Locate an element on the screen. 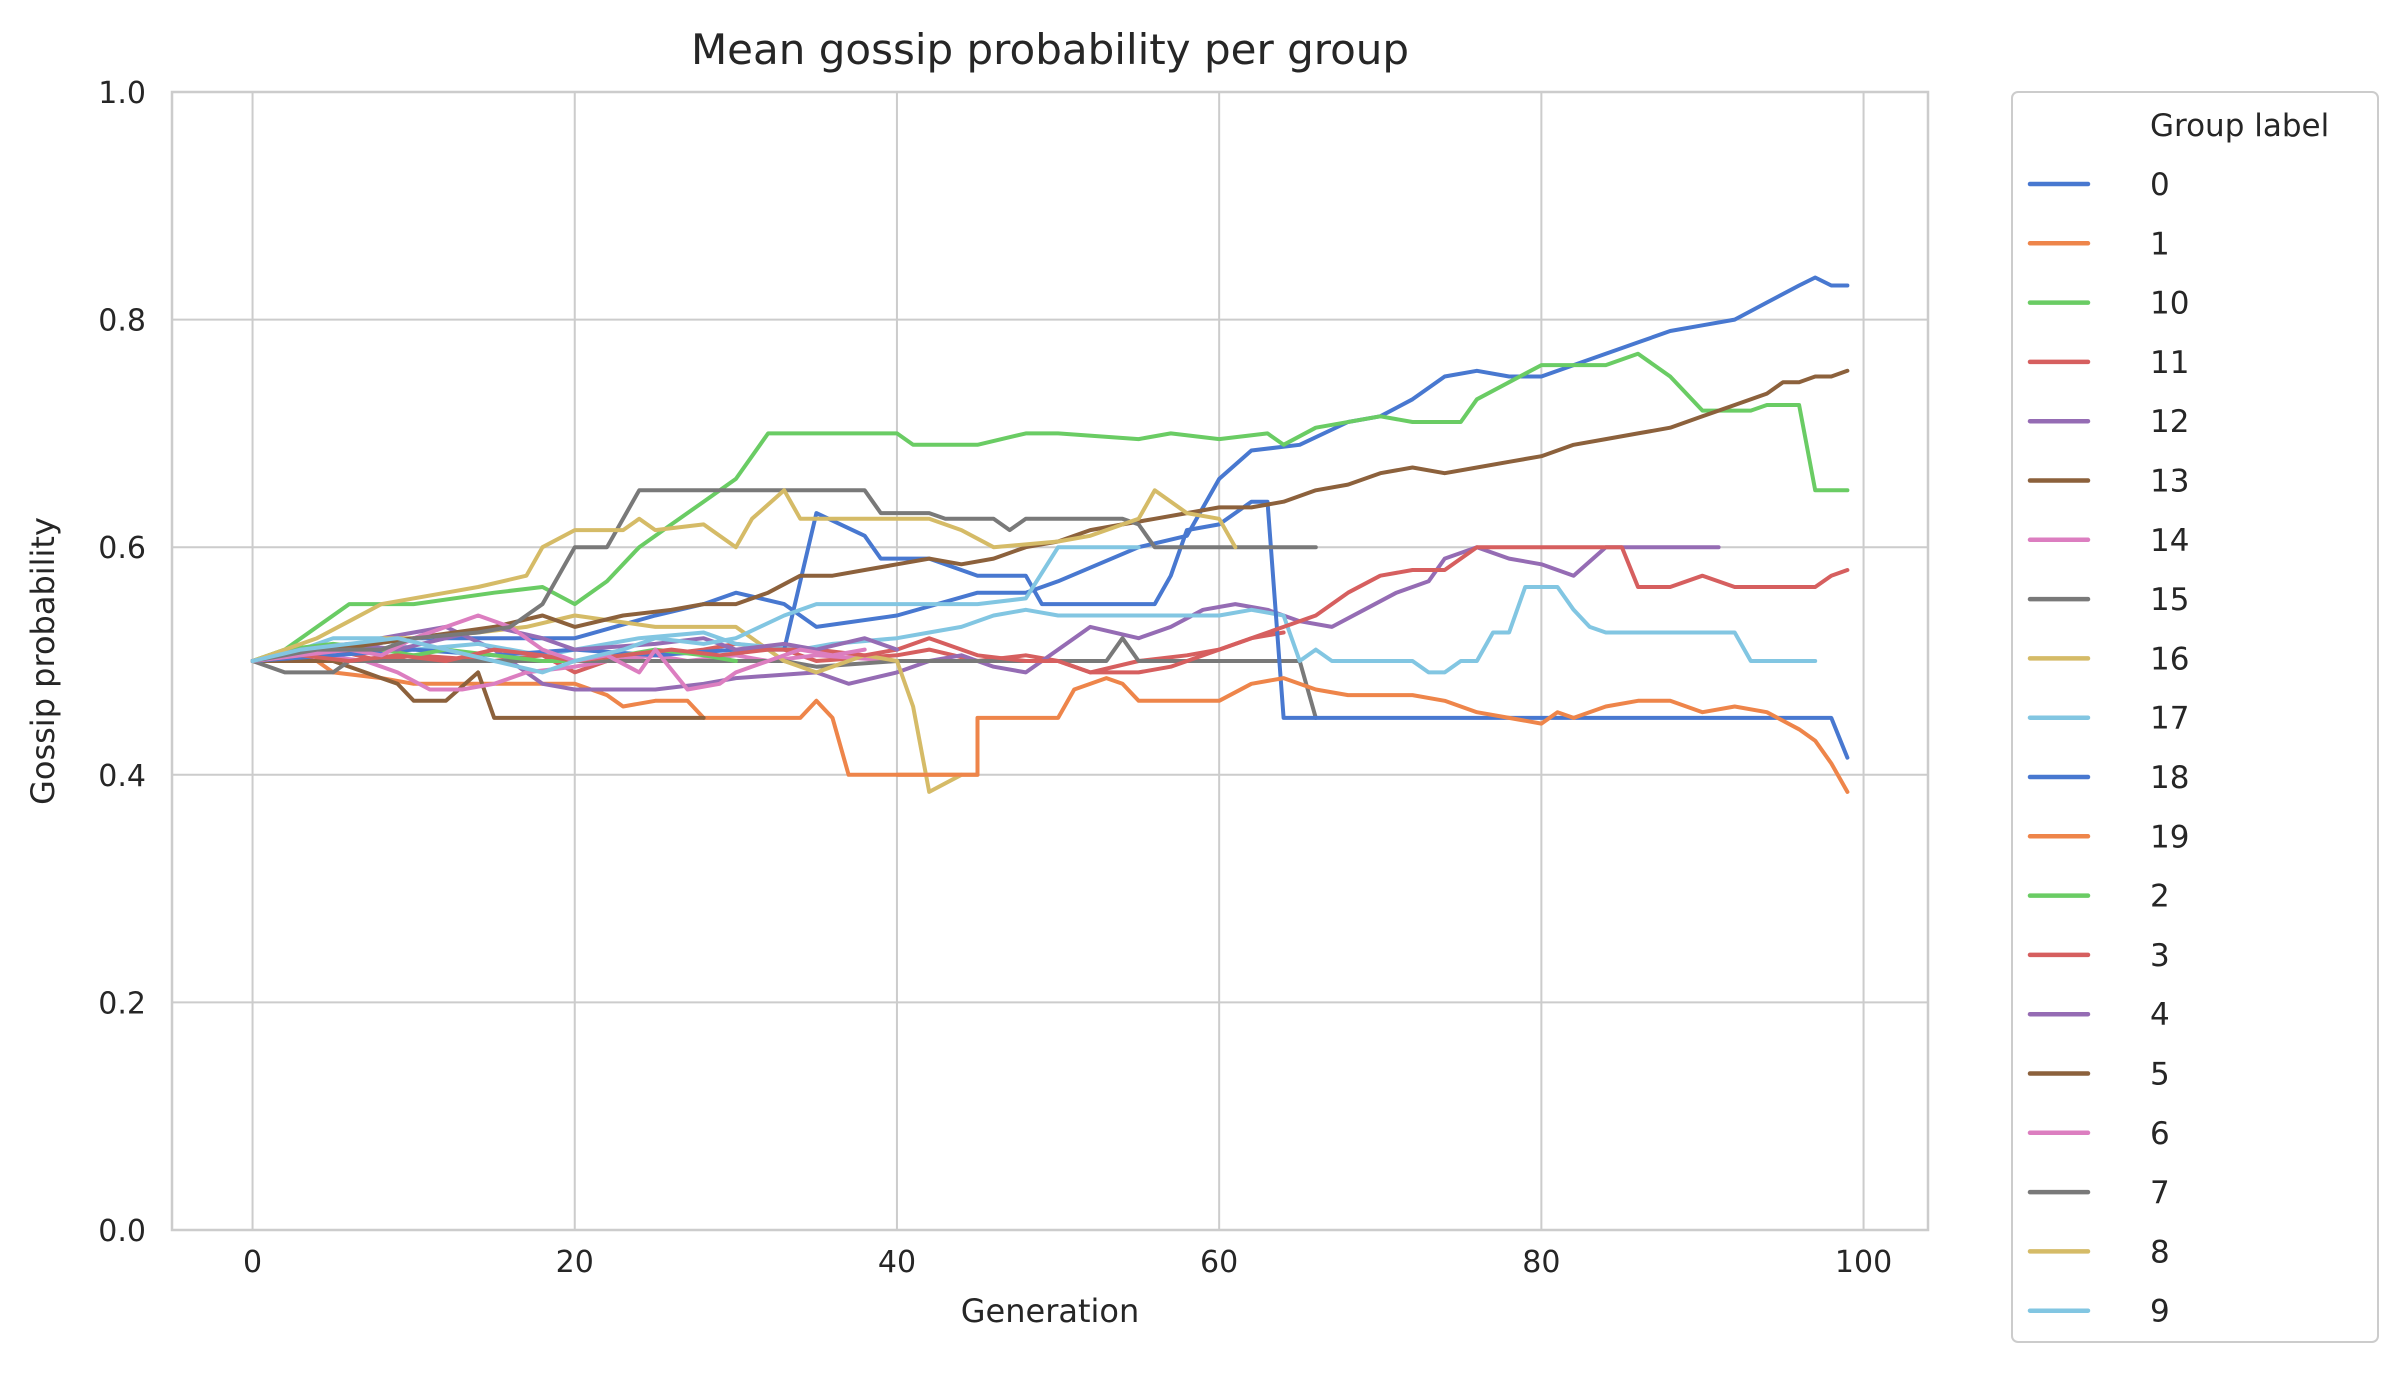 This screenshot has height=1375, width=2398. y-tick-label: 0.8 is located at coordinates (122, 321).